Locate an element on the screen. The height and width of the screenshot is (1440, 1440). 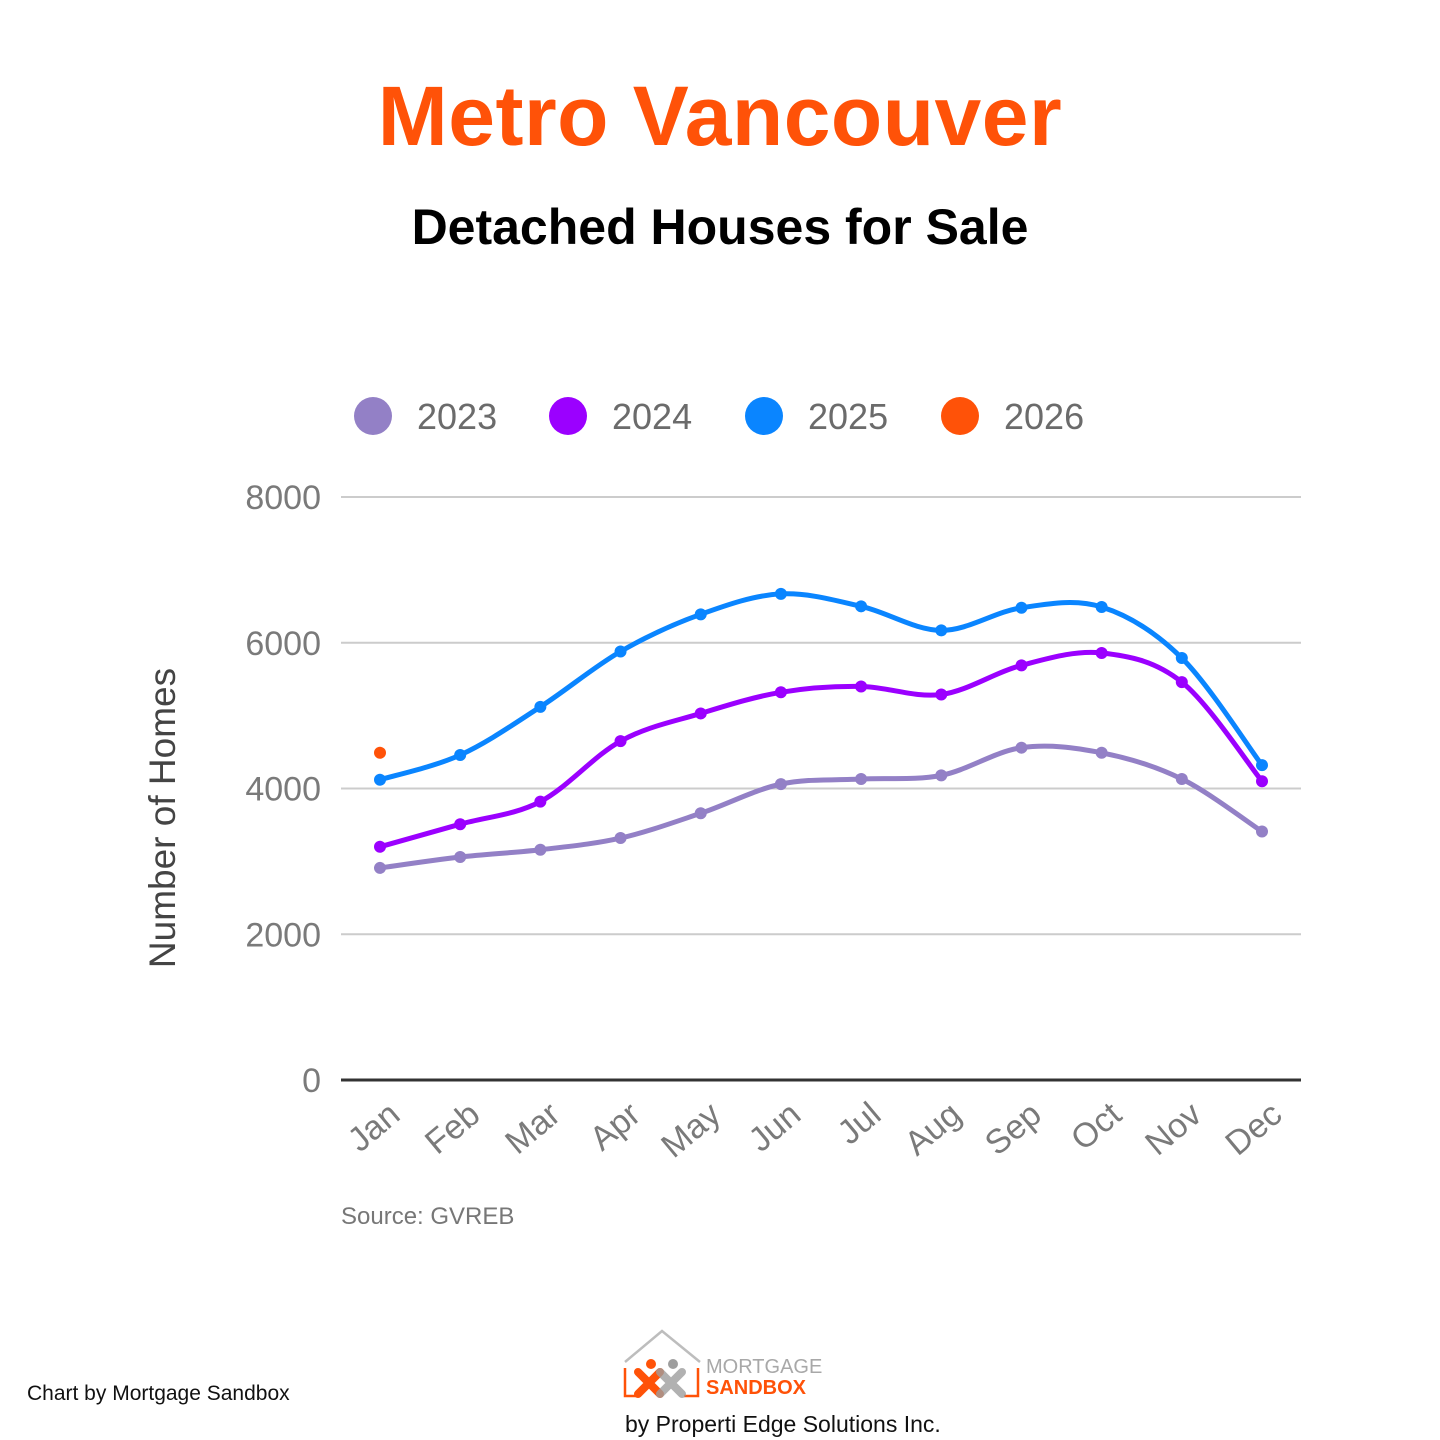
x-tick-label: May is located at coordinates (691, 1130).